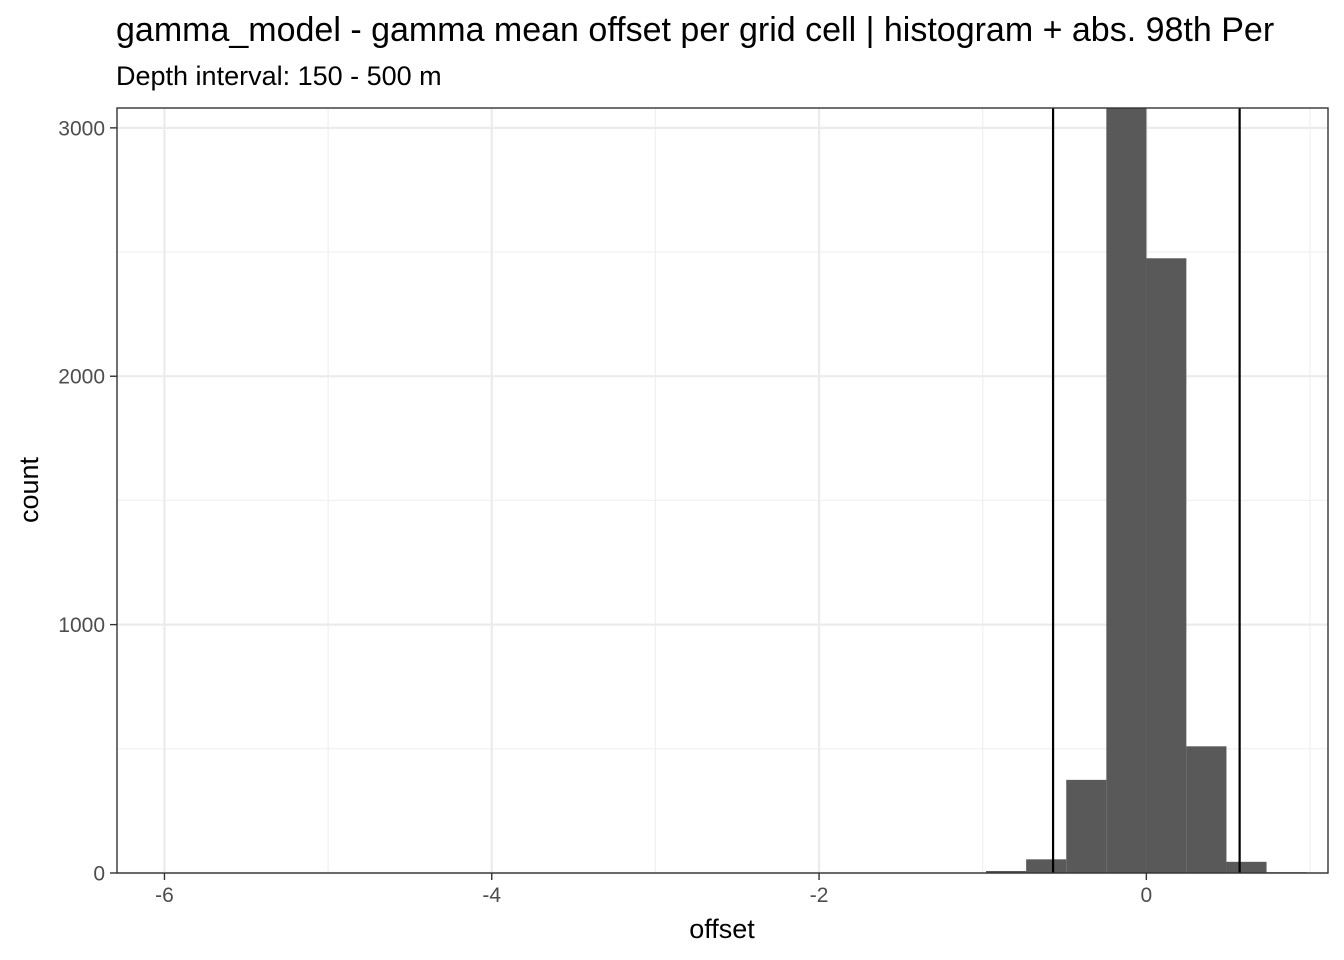 This screenshot has width=1344, height=960. What do you see at coordinates (1147, 895) in the screenshot?
I see `x-tick-label: 0` at bounding box center [1147, 895].